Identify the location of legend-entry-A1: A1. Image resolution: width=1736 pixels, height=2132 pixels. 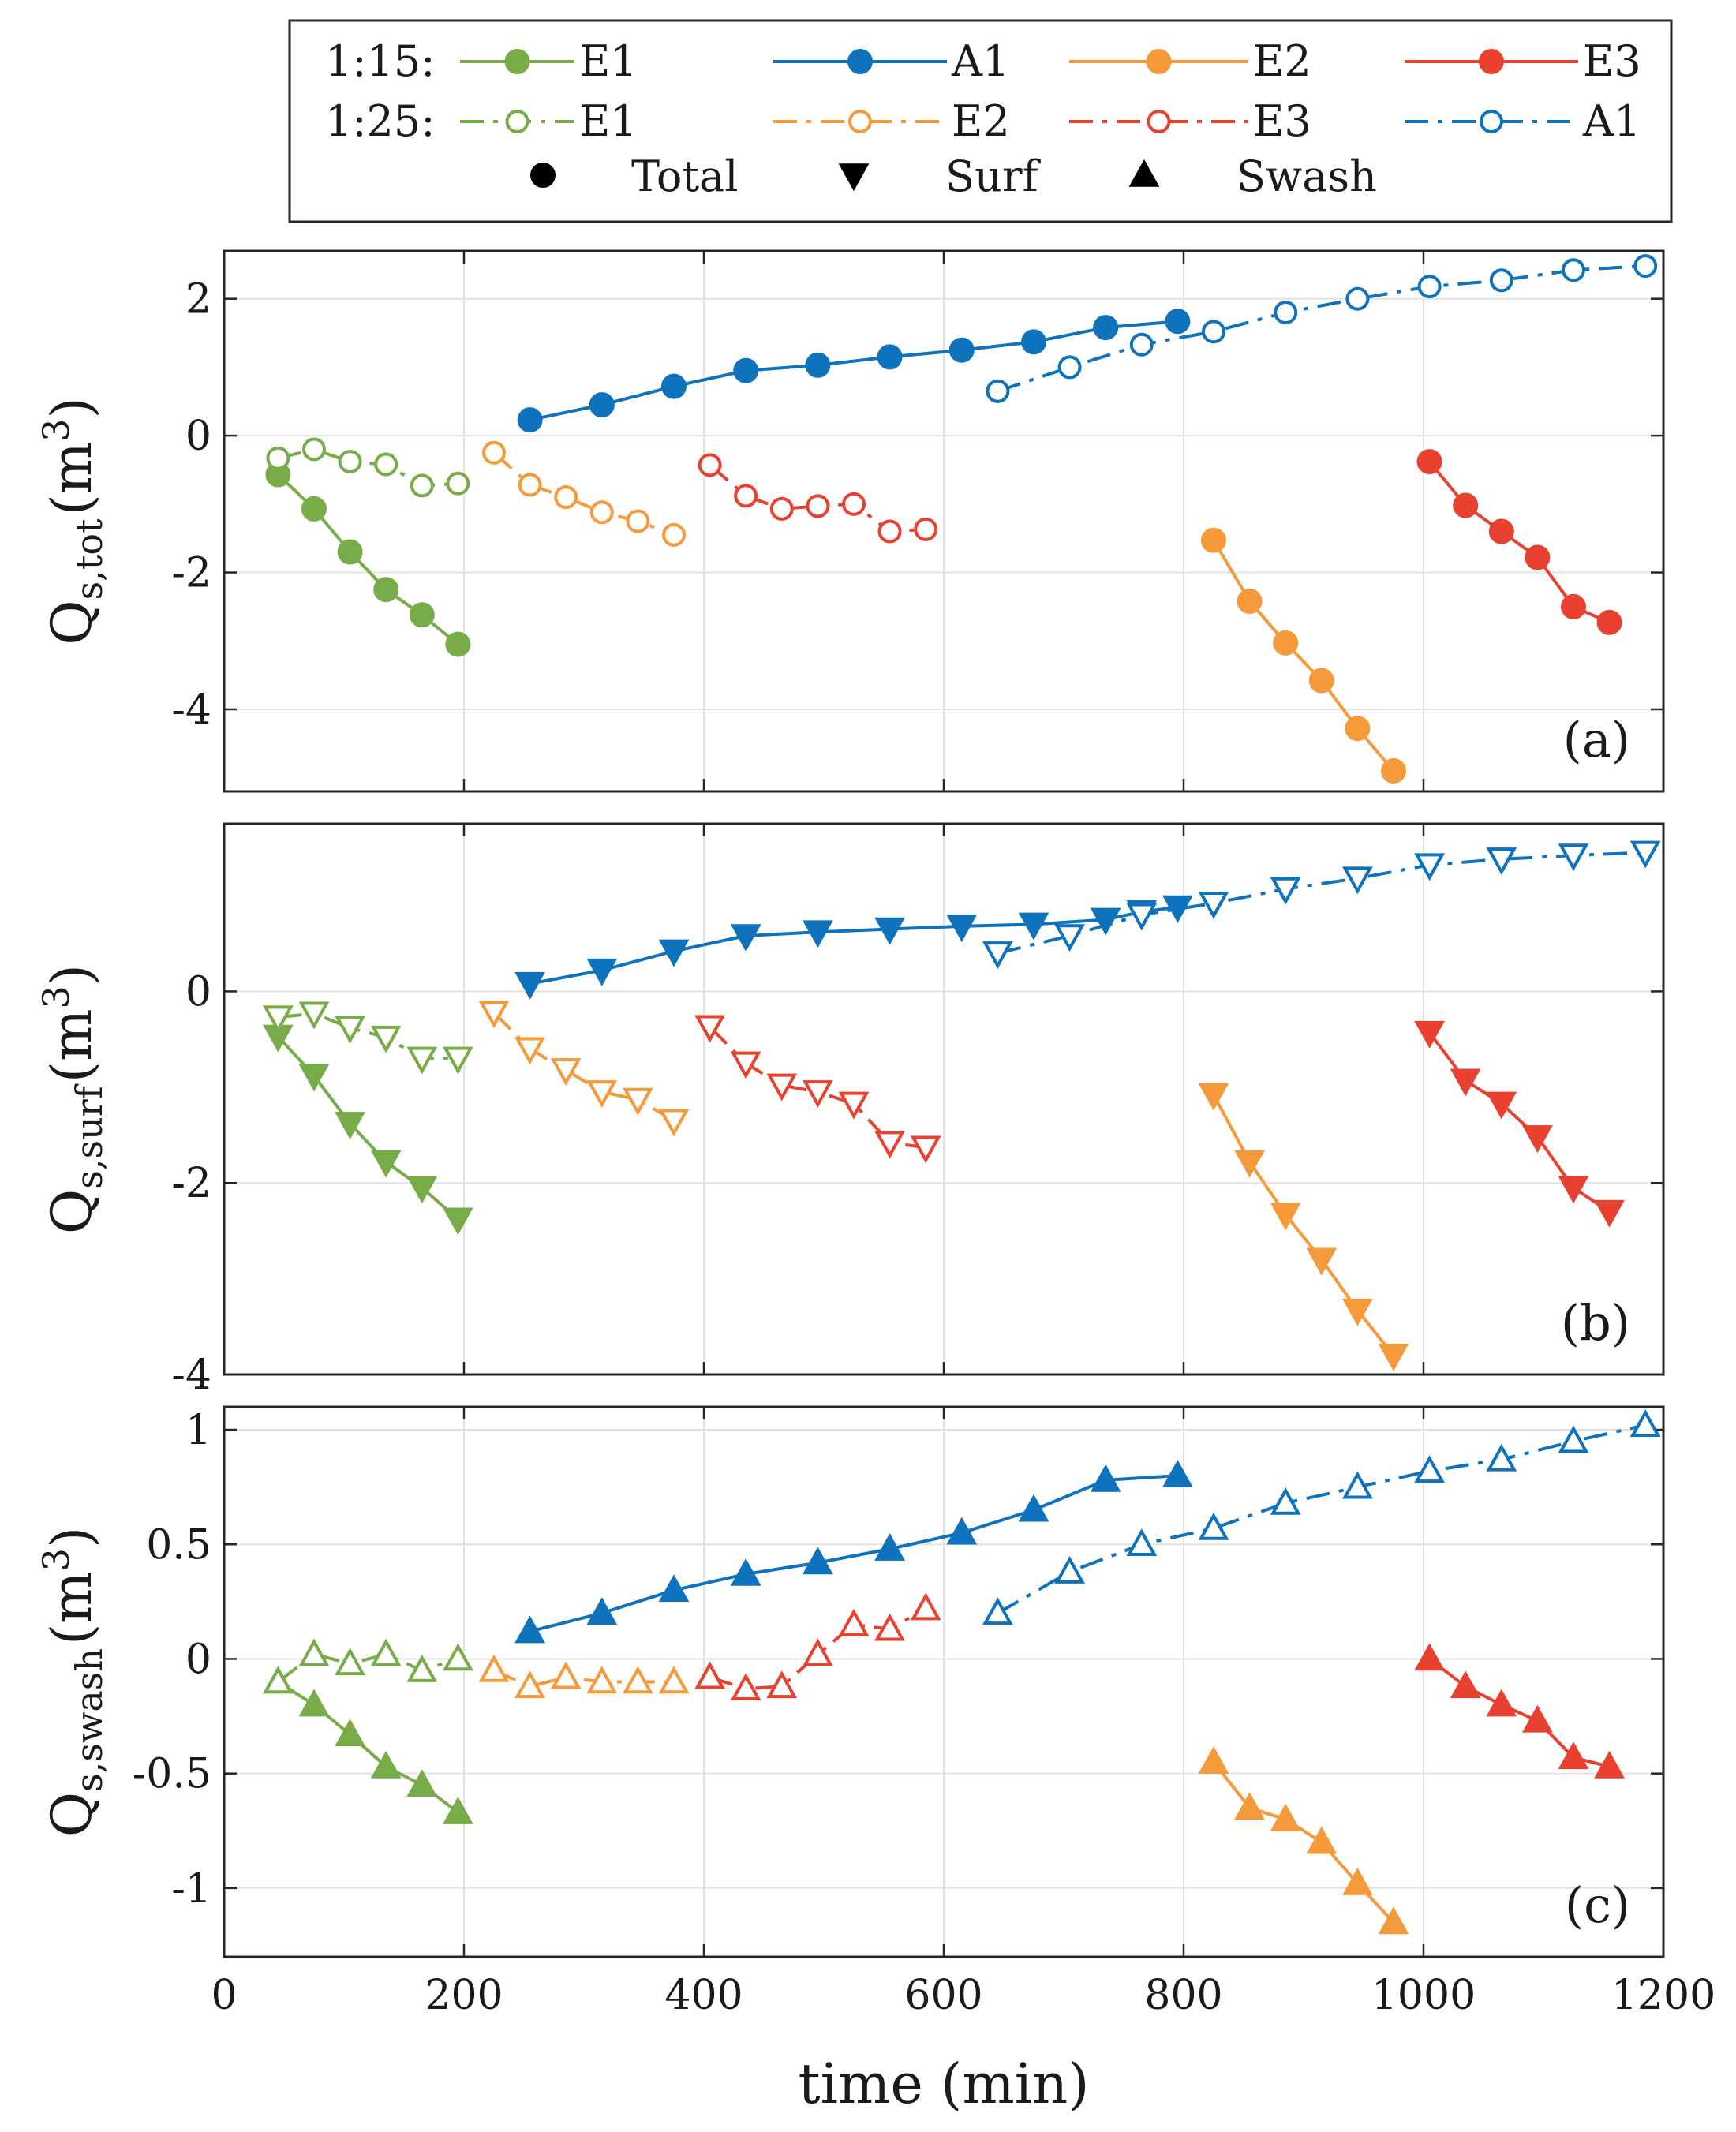
(980, 61).